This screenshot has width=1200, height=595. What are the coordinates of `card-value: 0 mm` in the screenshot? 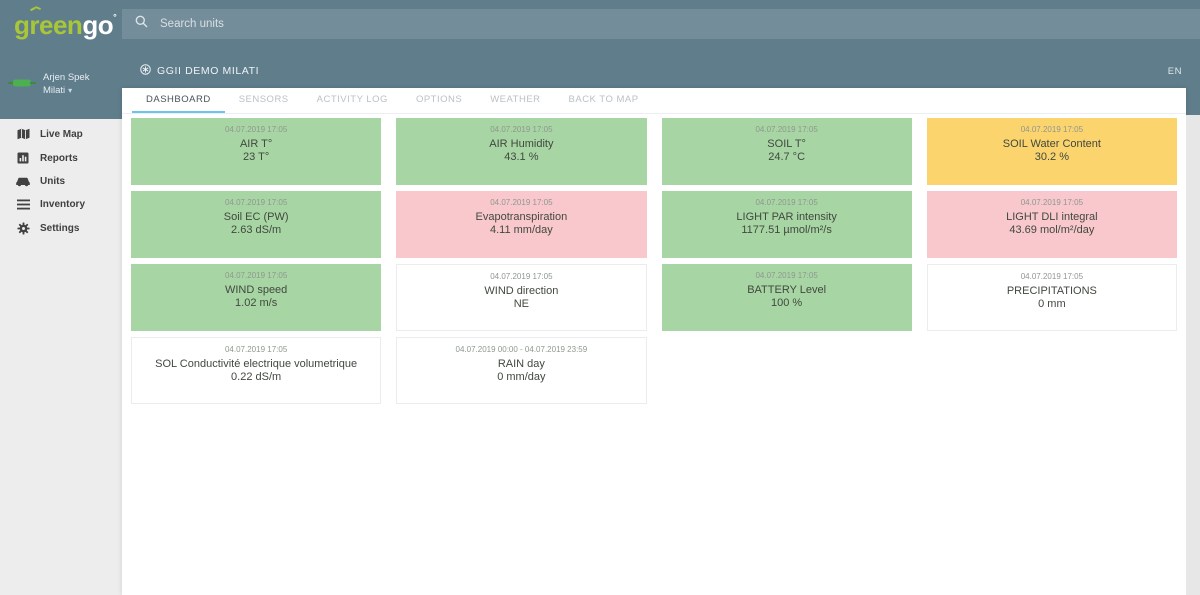 It's located at (1052, 304).